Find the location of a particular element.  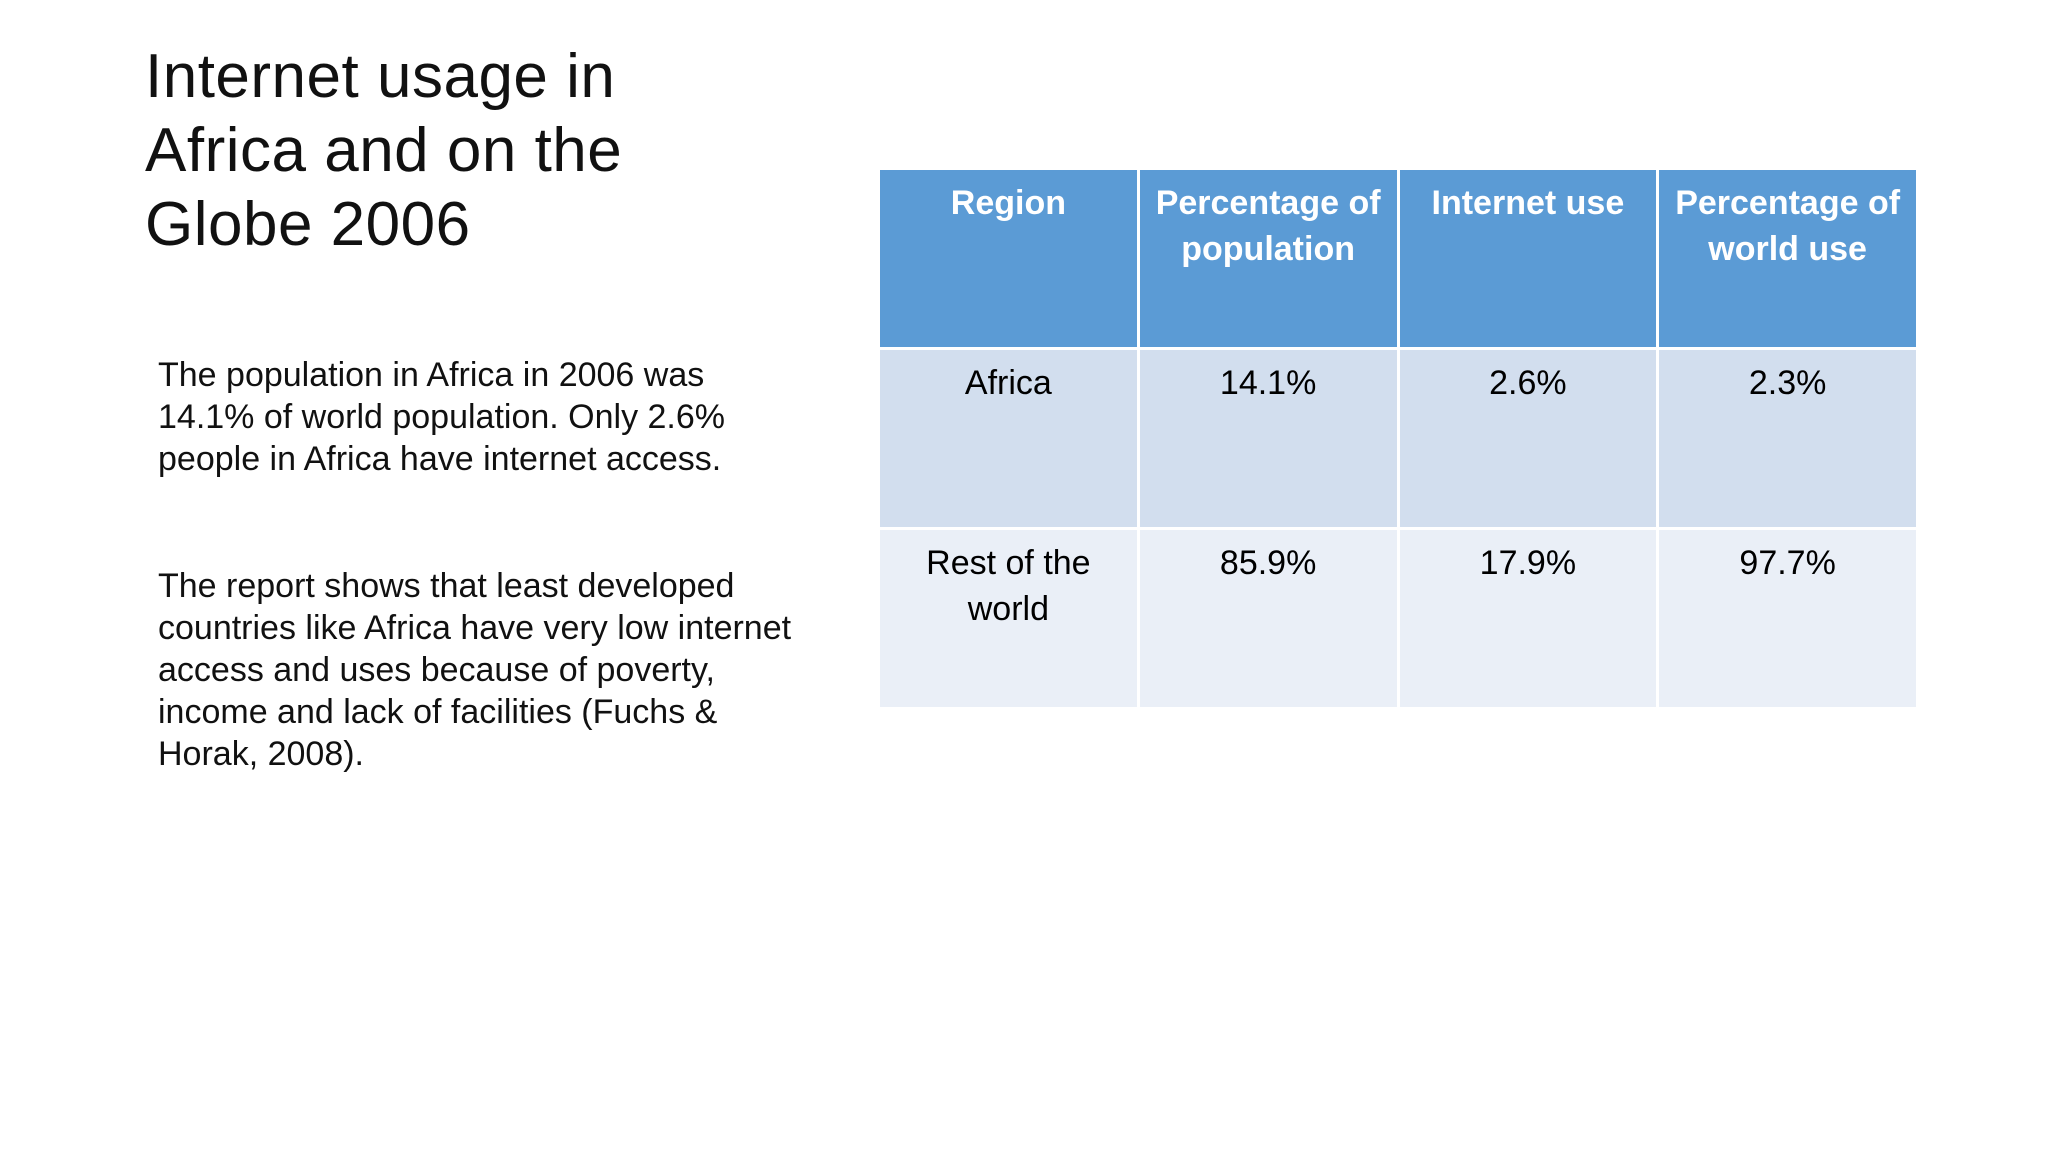

header-percentage-of-population: Percentage of population is located at coordinates (1268, 258).